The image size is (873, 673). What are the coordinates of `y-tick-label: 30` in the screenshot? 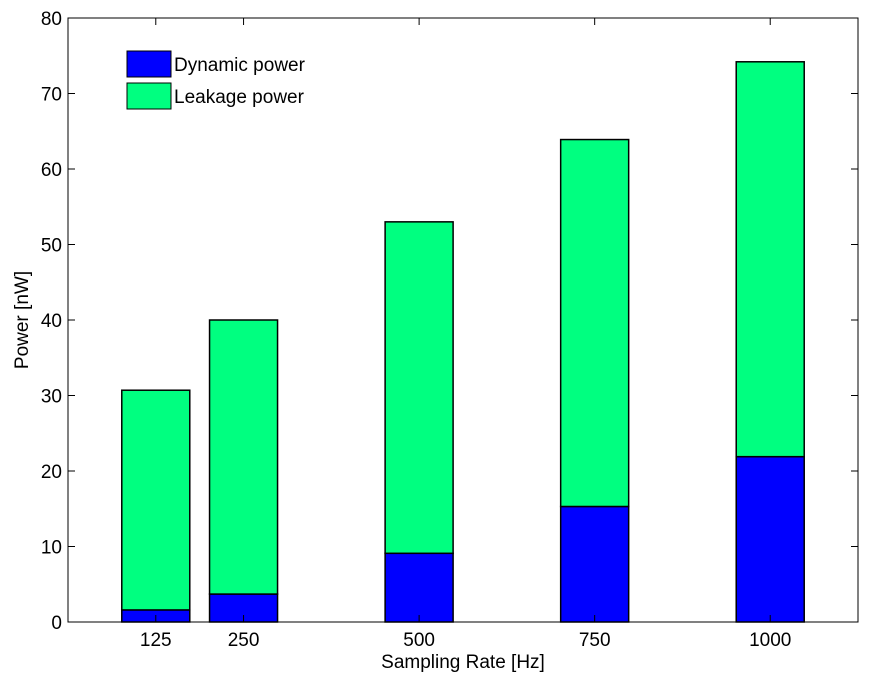 It's located at (51, 397).